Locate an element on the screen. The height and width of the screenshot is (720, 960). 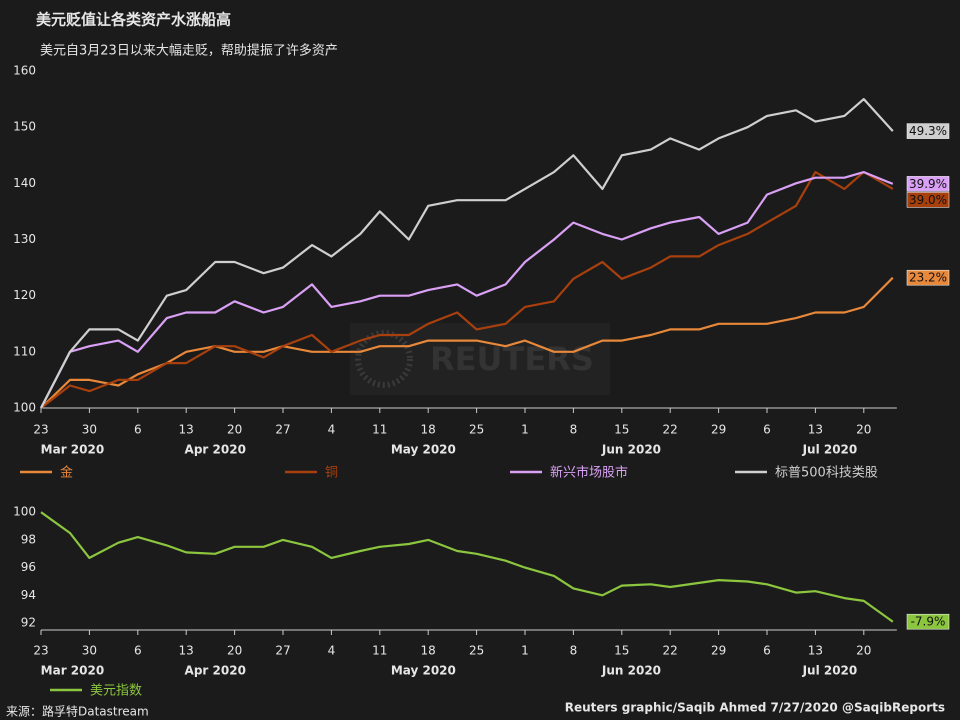
end-label: -7.9% is located at coordinates (928, 622).